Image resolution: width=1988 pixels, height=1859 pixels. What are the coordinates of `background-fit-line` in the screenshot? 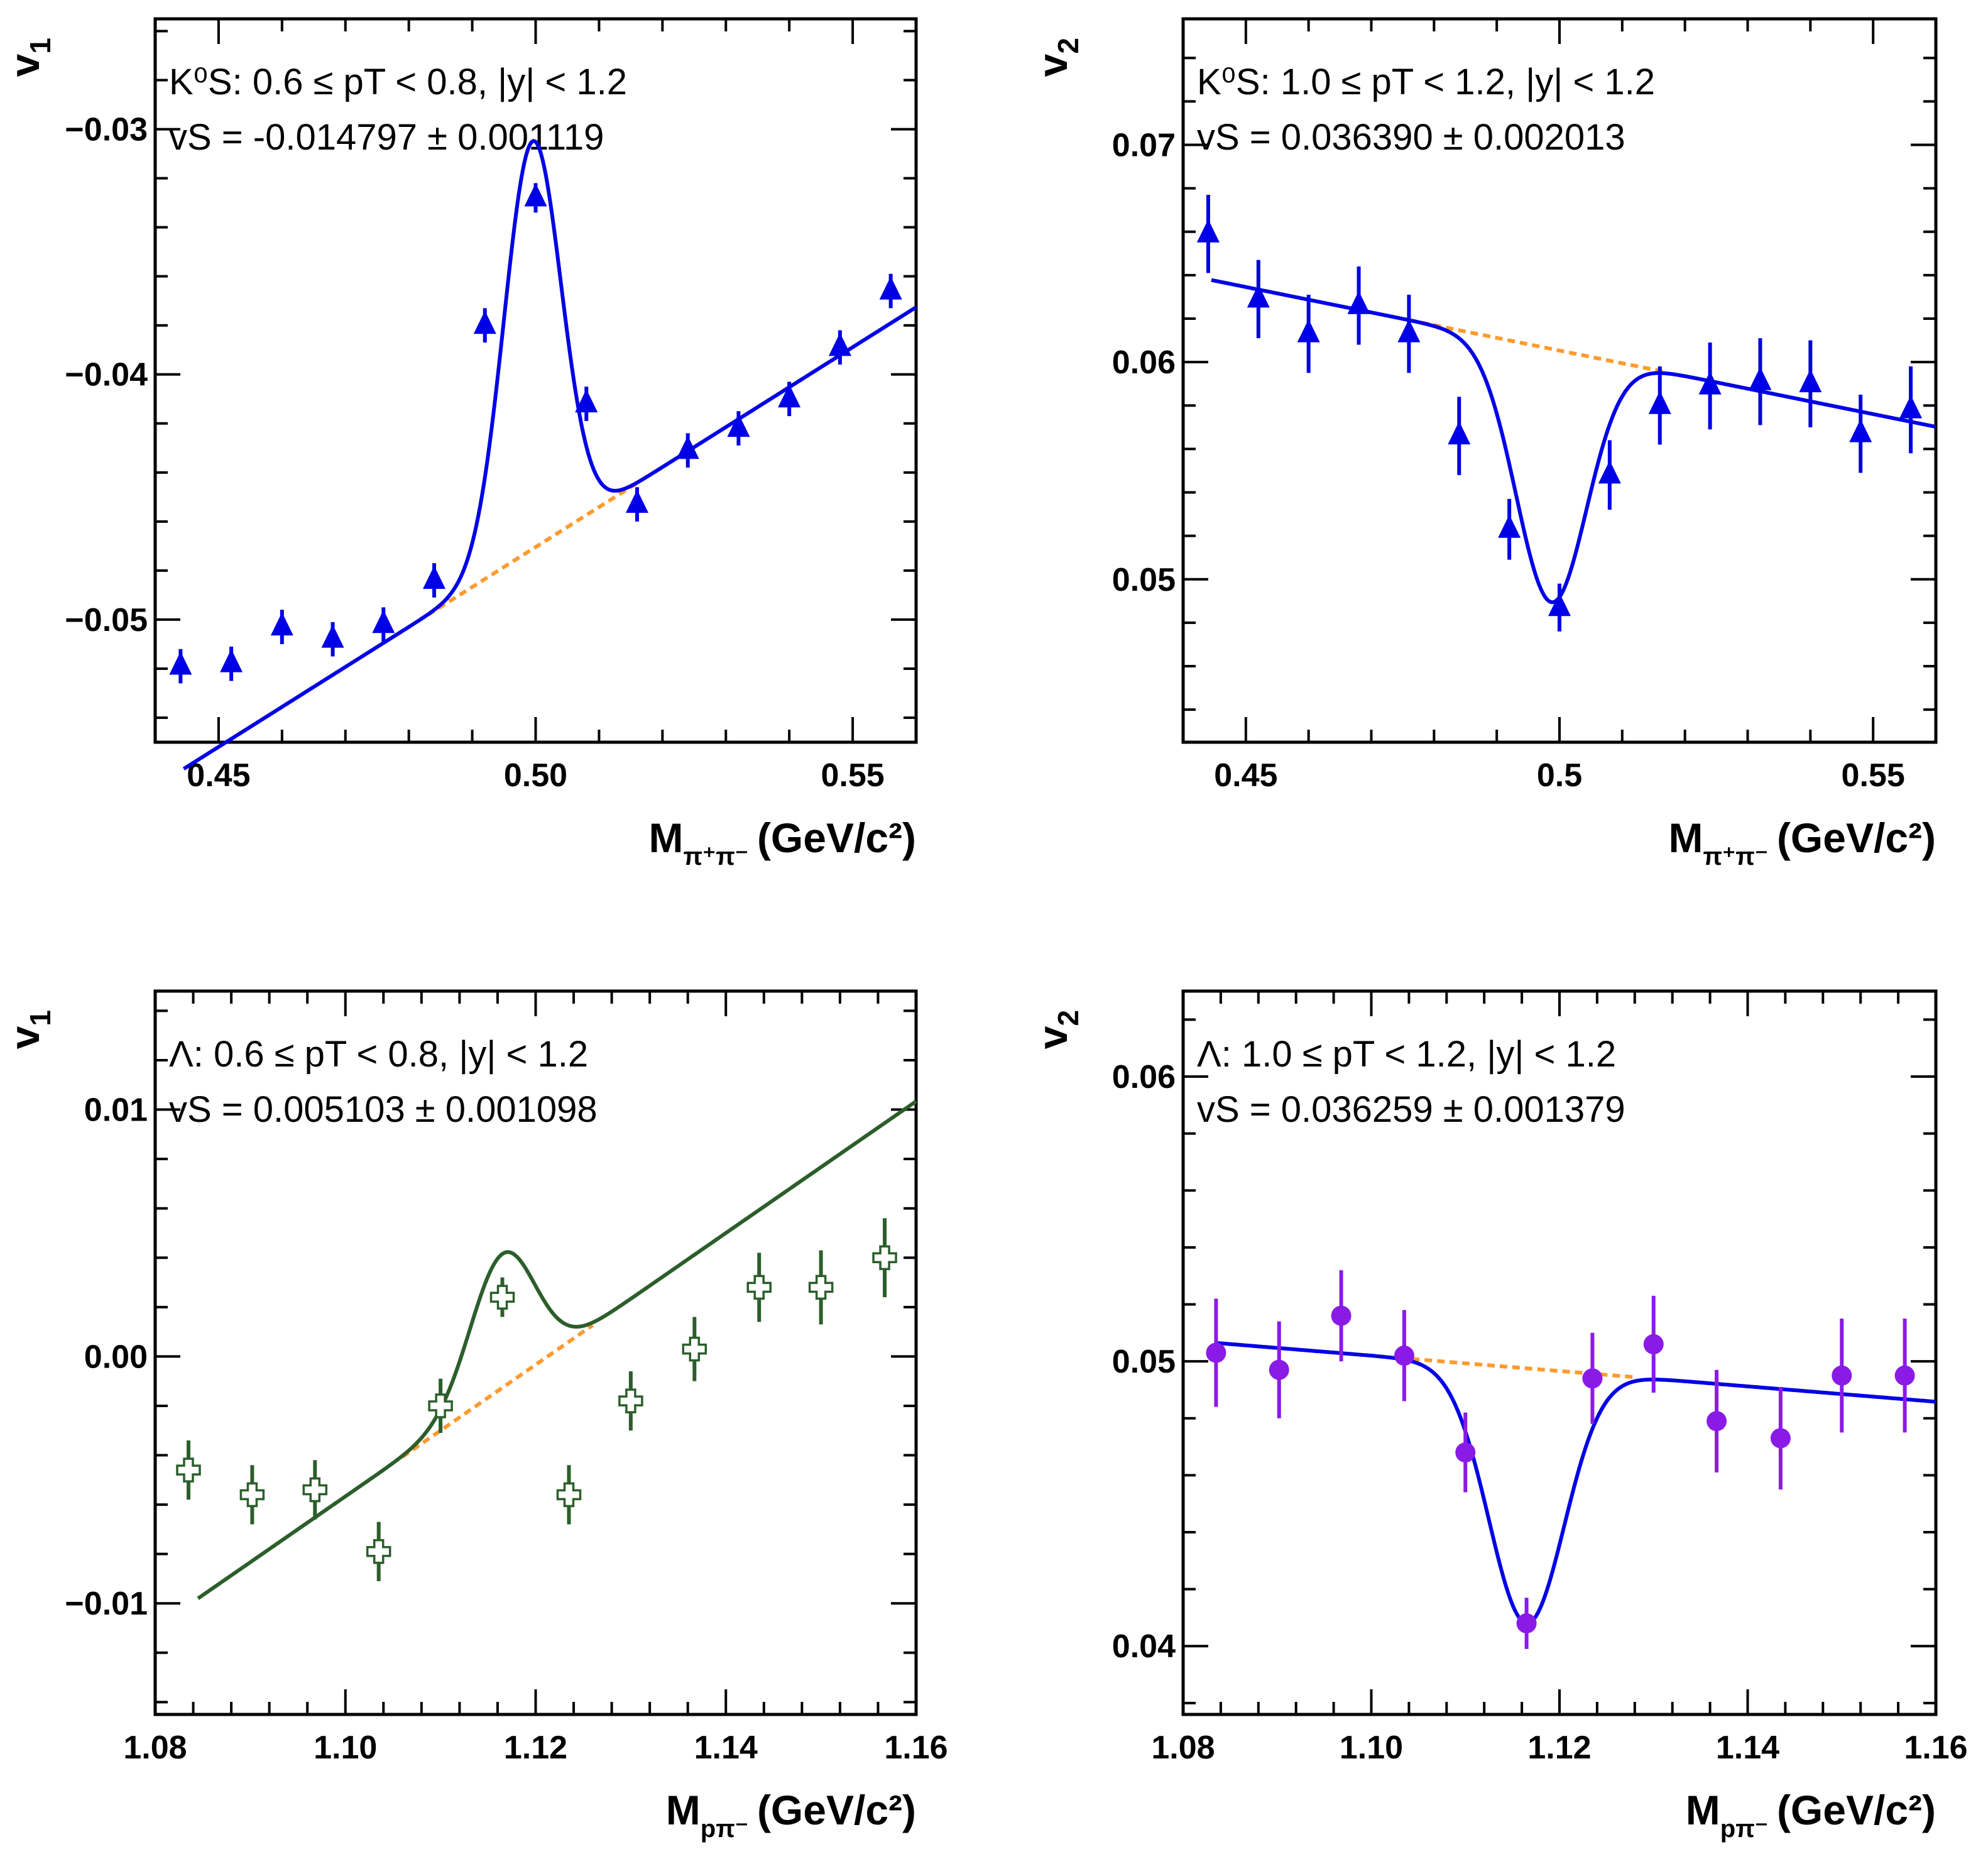 It's located at (1537, 347).